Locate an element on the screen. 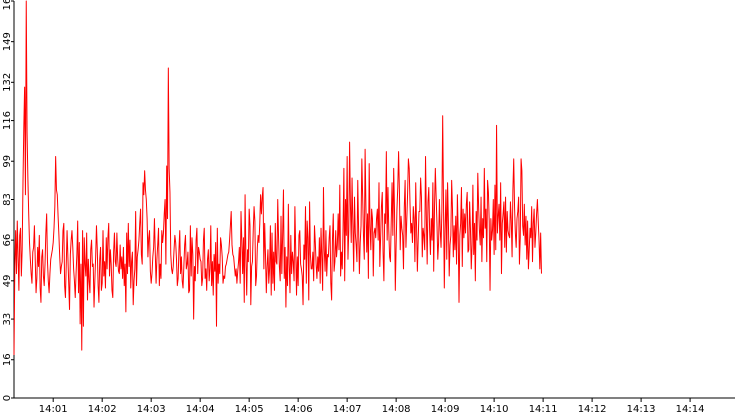 The image size is (735, 419). y-tick-label: 49 is located at coordinates (7, 280).